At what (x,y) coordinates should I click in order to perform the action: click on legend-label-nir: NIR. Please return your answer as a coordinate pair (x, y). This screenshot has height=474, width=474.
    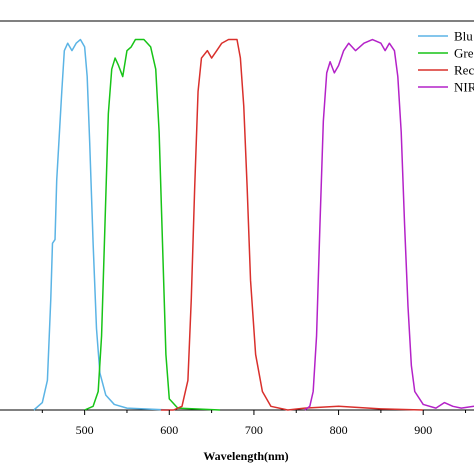
    Looking at the image, I should click on (464, 87).